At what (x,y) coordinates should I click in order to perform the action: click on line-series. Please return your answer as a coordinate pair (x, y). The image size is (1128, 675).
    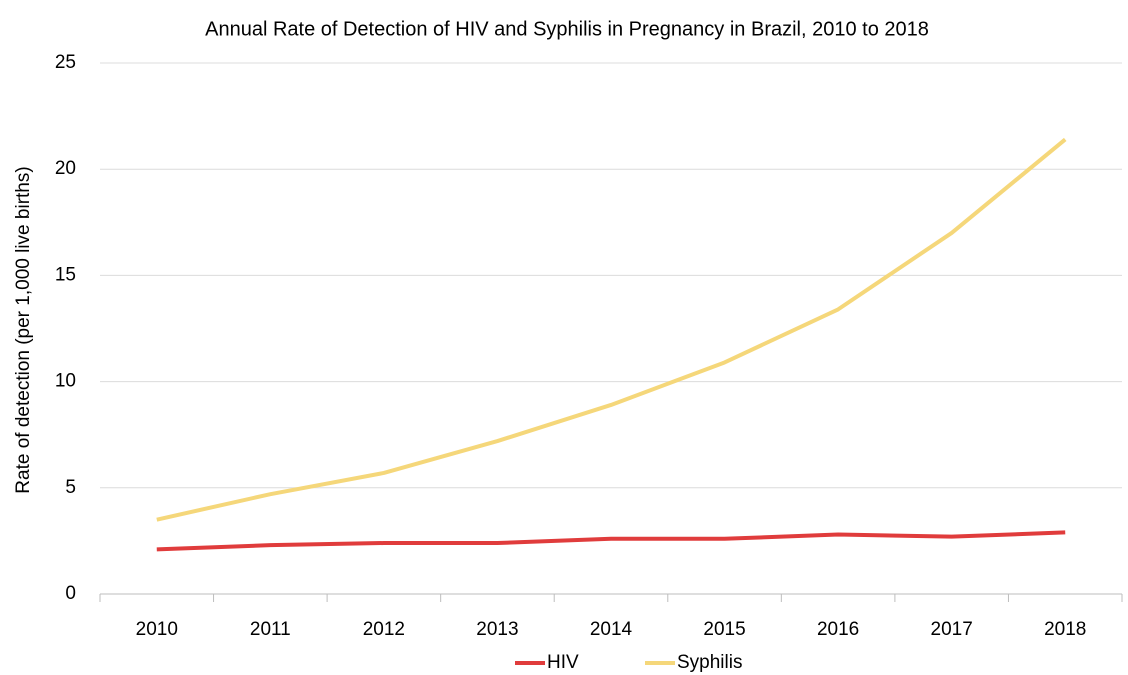
    Looking at the image, I should click on (611, 541).